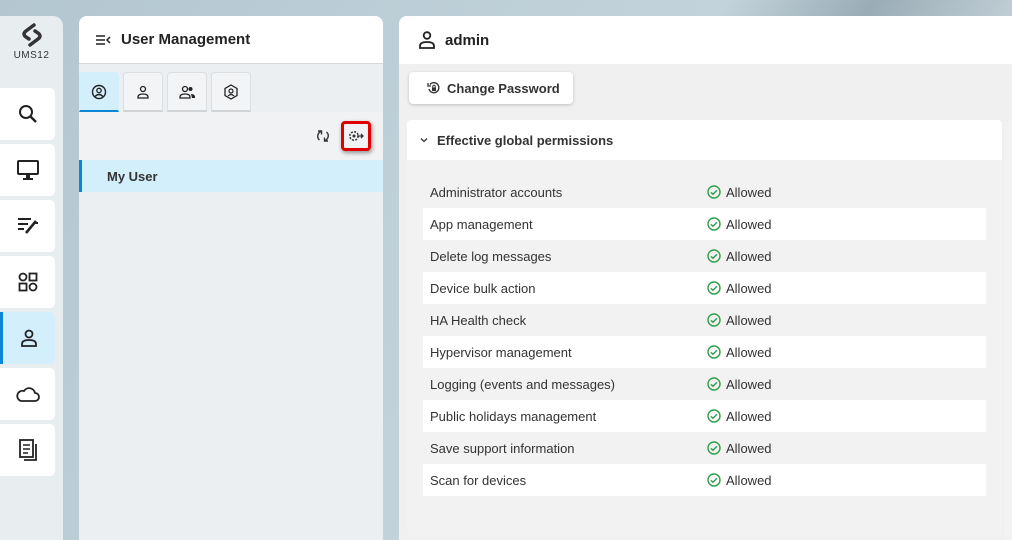 The width and height of the screenshot is (1012, 540). Describe the element at coordinates (1008, 330) in the screenshot. I see `next-card-edge` at that location.